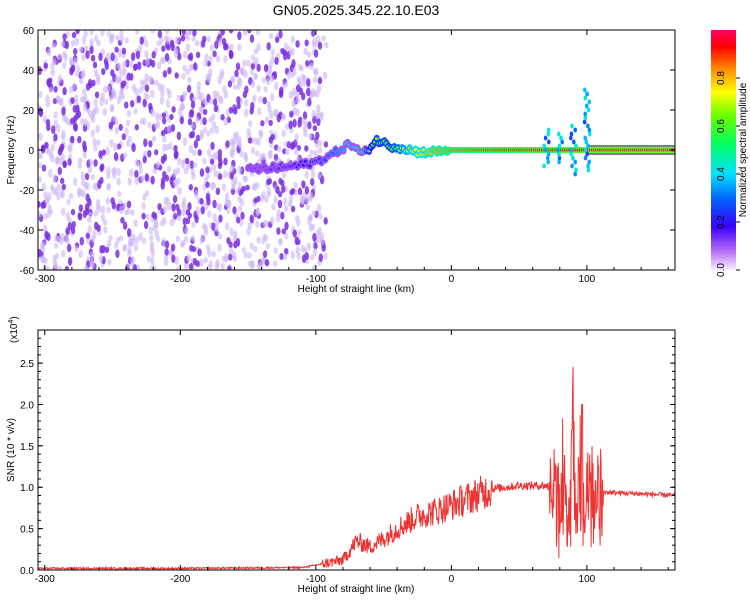  What do you see at coordinates (27, 405) in the screenshot?
I see `y-tick-label: 2.0` at bounding box center [27, 405].